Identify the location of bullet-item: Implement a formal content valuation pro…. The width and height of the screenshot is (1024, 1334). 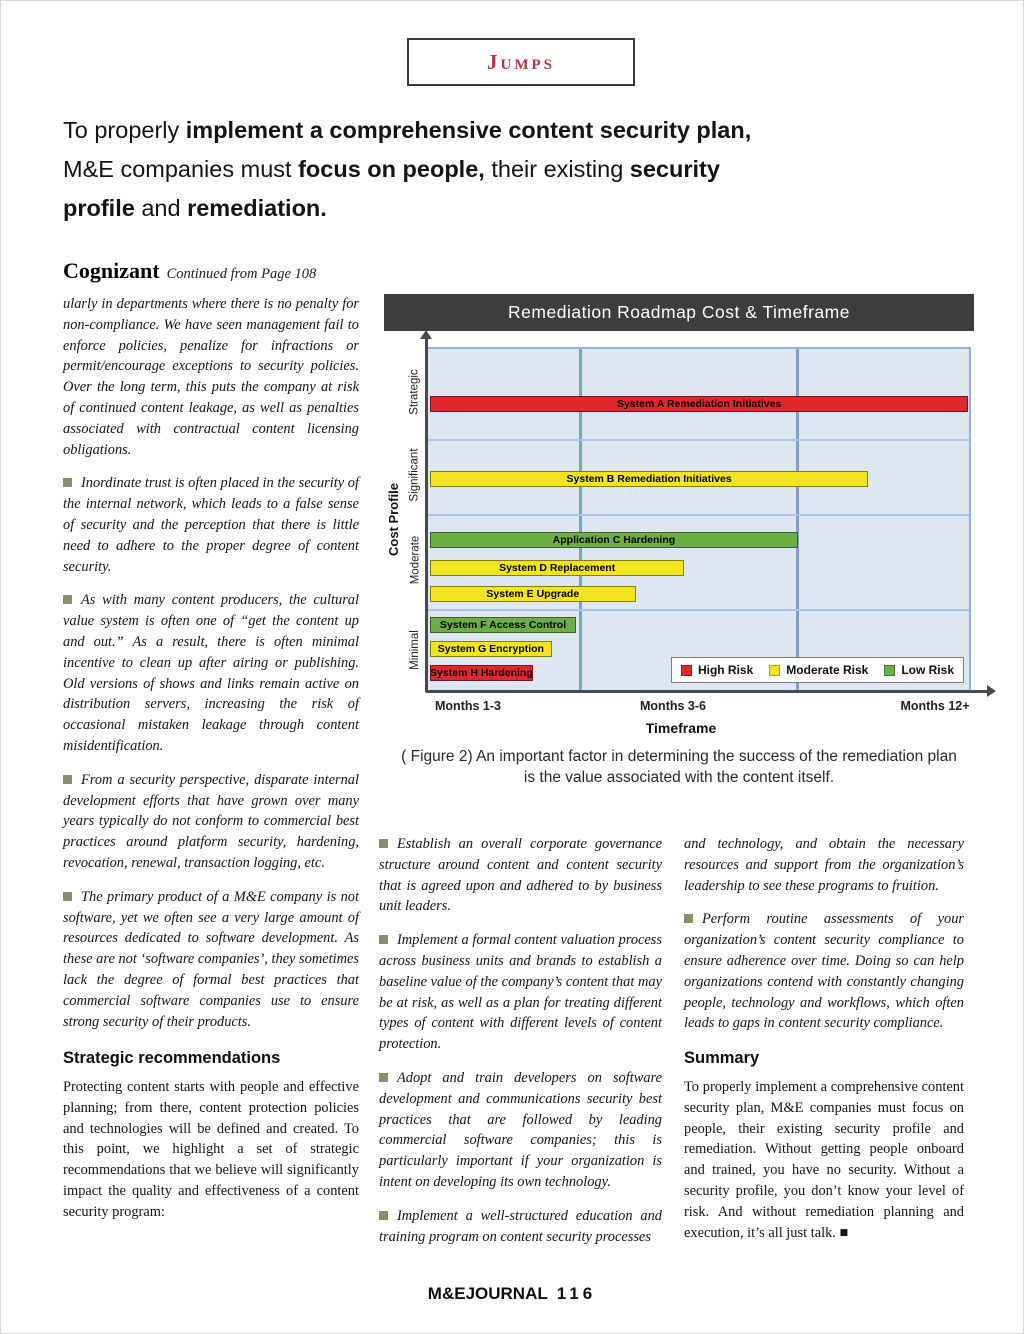
(520, 992).